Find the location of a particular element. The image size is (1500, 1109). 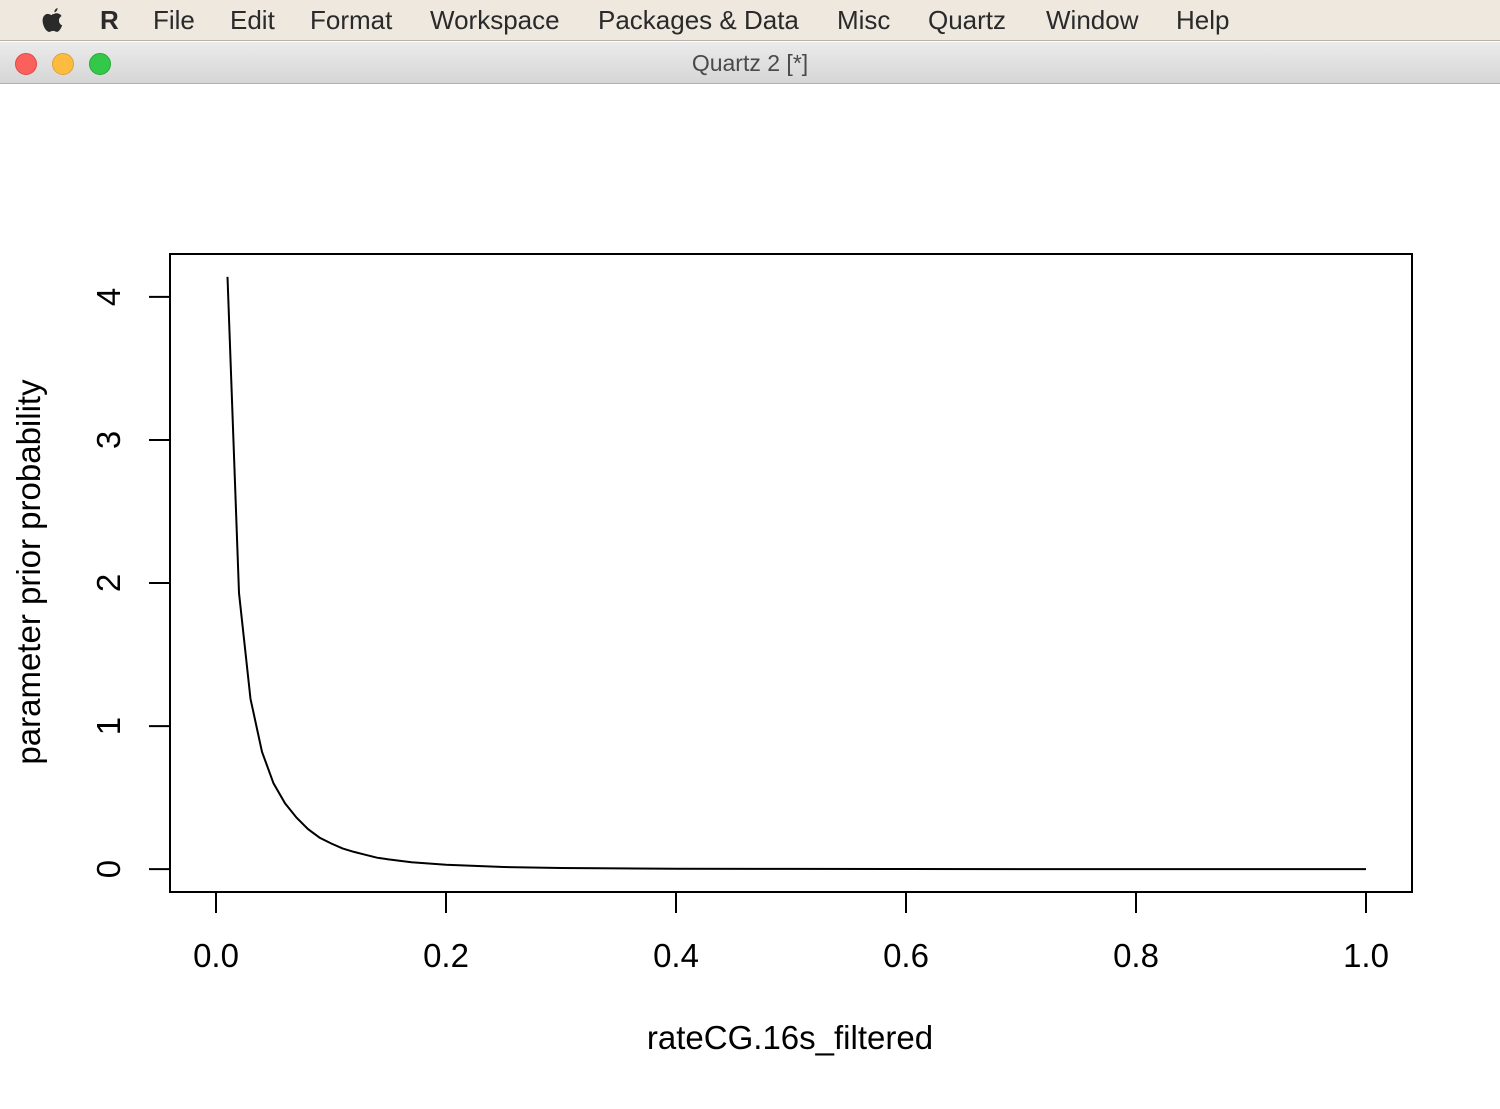

close-window-button is located at coordinates (26, 64).